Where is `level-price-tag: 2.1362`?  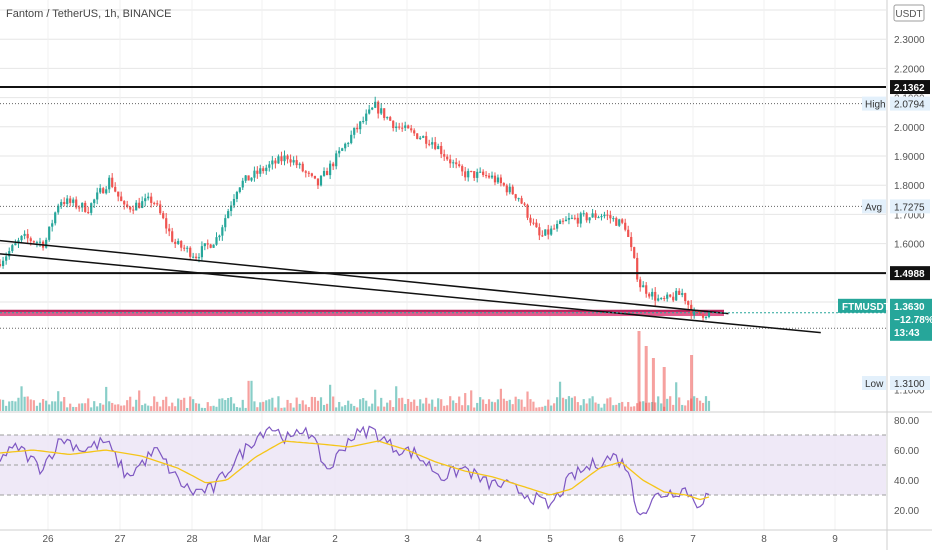
level-price-tag: 2.1362 is located at coordinates (910, 87).